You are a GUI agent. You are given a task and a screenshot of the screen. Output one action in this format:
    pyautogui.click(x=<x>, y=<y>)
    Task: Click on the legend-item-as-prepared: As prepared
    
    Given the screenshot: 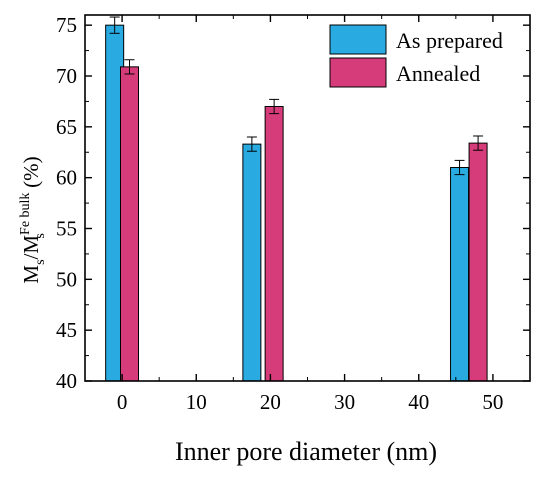 What is the action you would take?
    pyautogui.click(x=416, y=39)
    